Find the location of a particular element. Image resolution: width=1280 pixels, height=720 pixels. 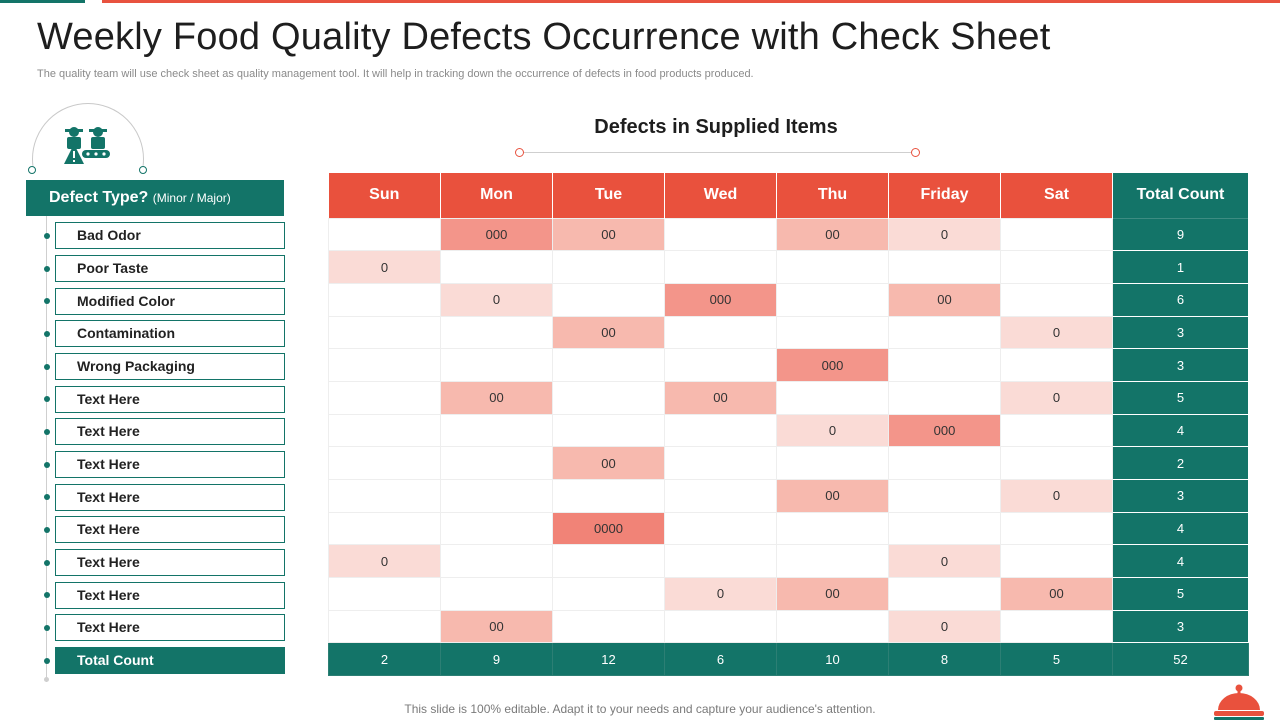

defect-item: Poor Taste is located at coordinates (170, 268).